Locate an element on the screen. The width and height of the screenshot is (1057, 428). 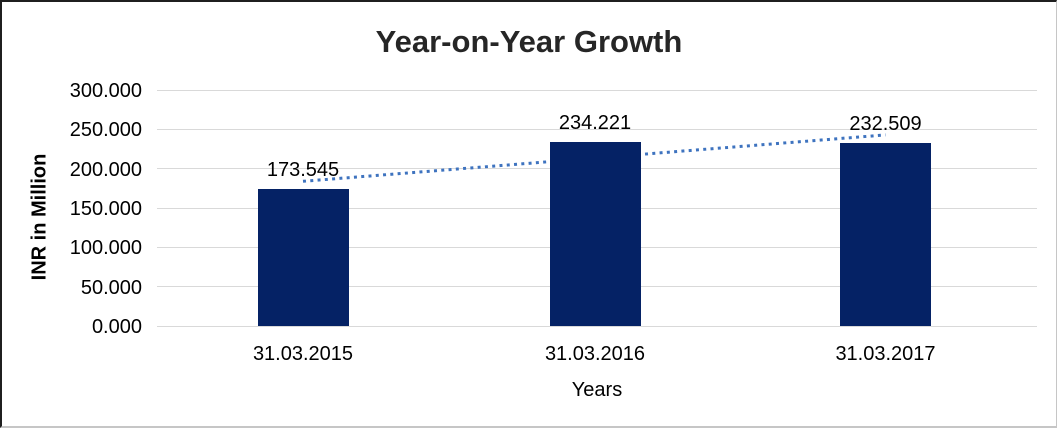
y-tick-label: 150.000 is located at coordinates (105, 209).